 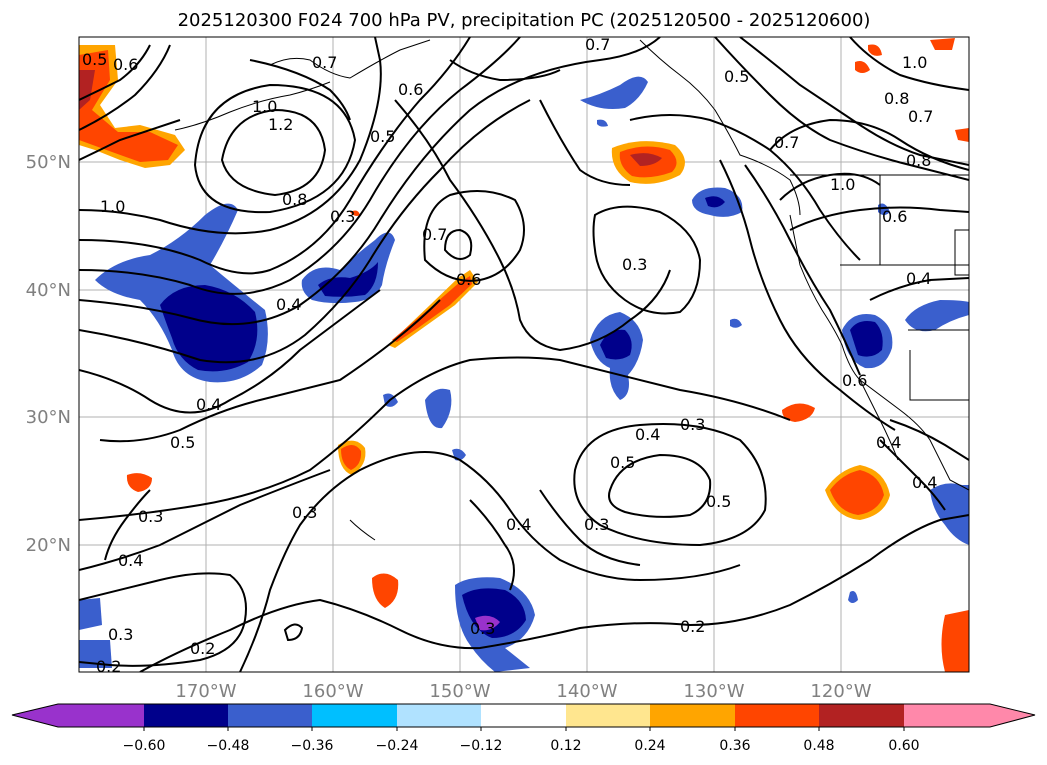 I want to click on contour-label-0-4-east: 0.4, so click(x=918, y=278).